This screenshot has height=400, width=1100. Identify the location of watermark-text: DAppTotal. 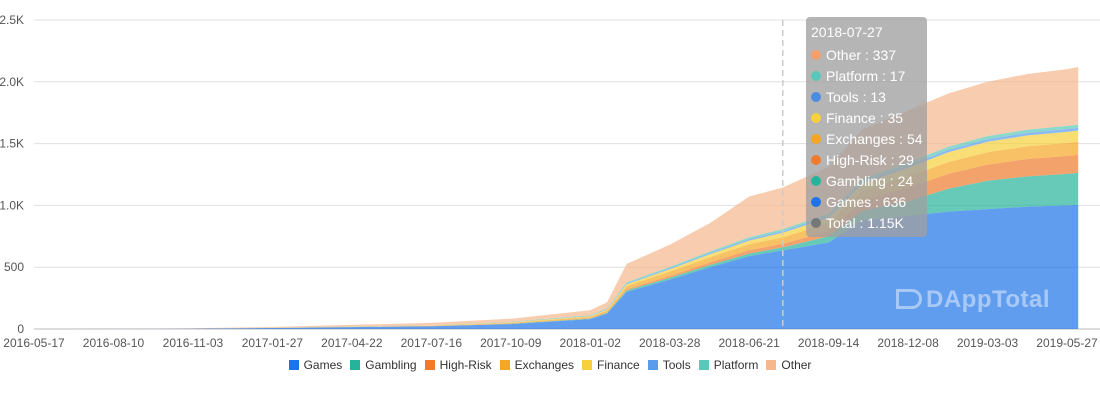
(988, 299).